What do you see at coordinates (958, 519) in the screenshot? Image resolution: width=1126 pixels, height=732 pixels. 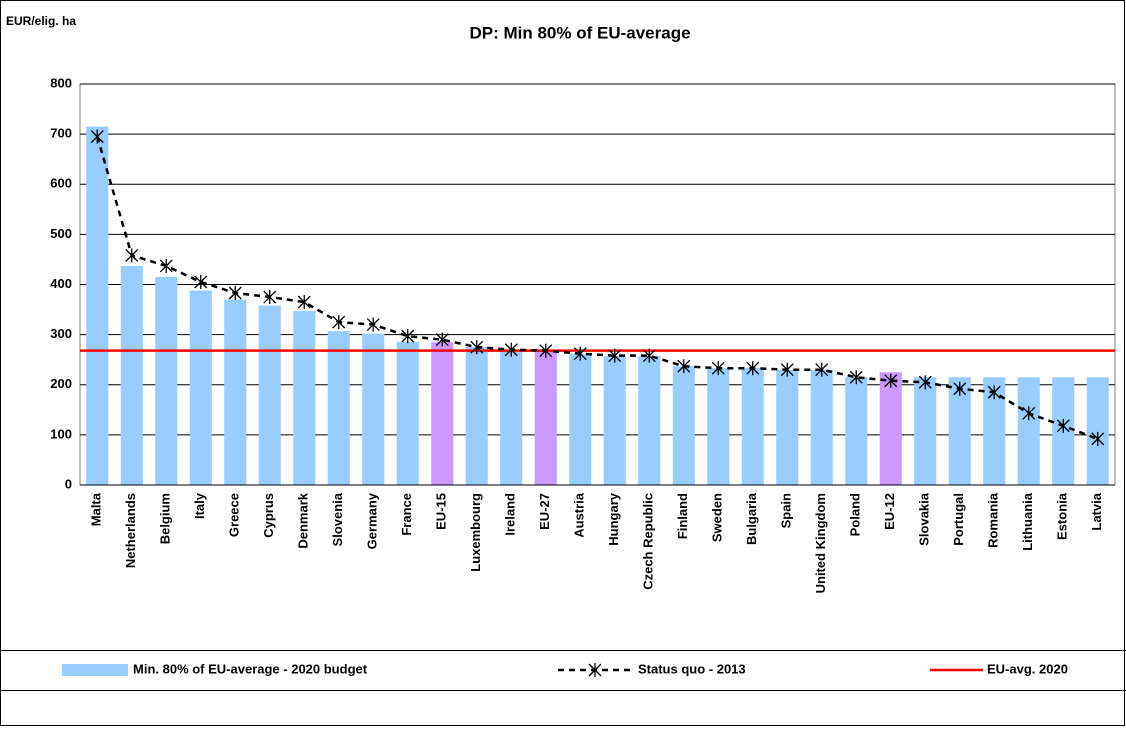 I see `x-tick-label: Portugal` at bounding box center [958, 519].